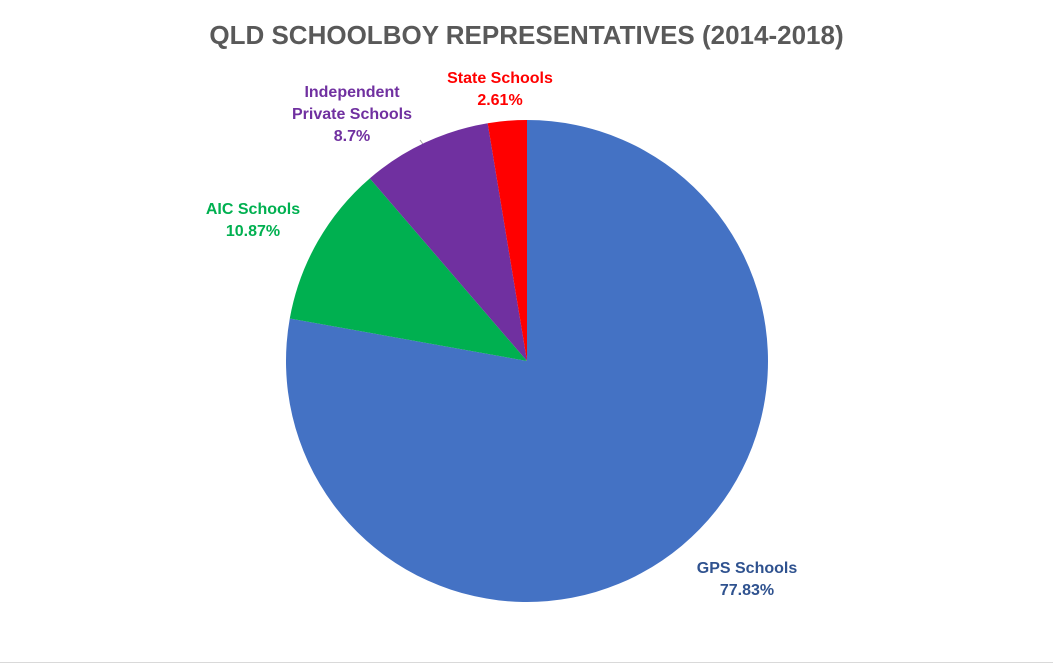 This screenshot has width=1053, height=664. What do you see at coordinates (253, 221) in the screenshot?
I see `data-label: AIC Schools 10.87%` at bounding box center [253, 221].